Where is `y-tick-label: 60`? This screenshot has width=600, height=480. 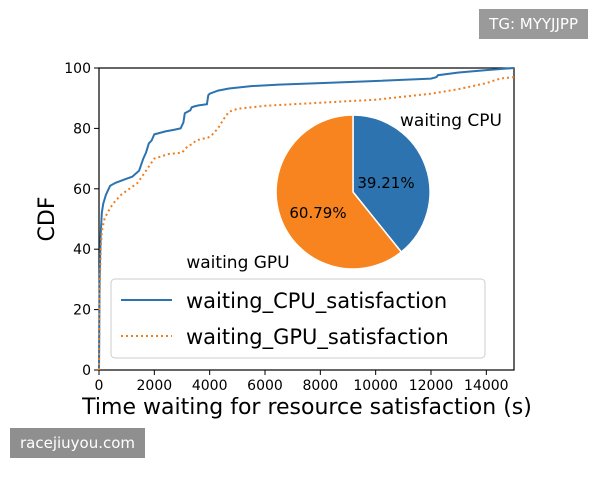 y-tick-label: 60 is located at coordinates (82, 190).